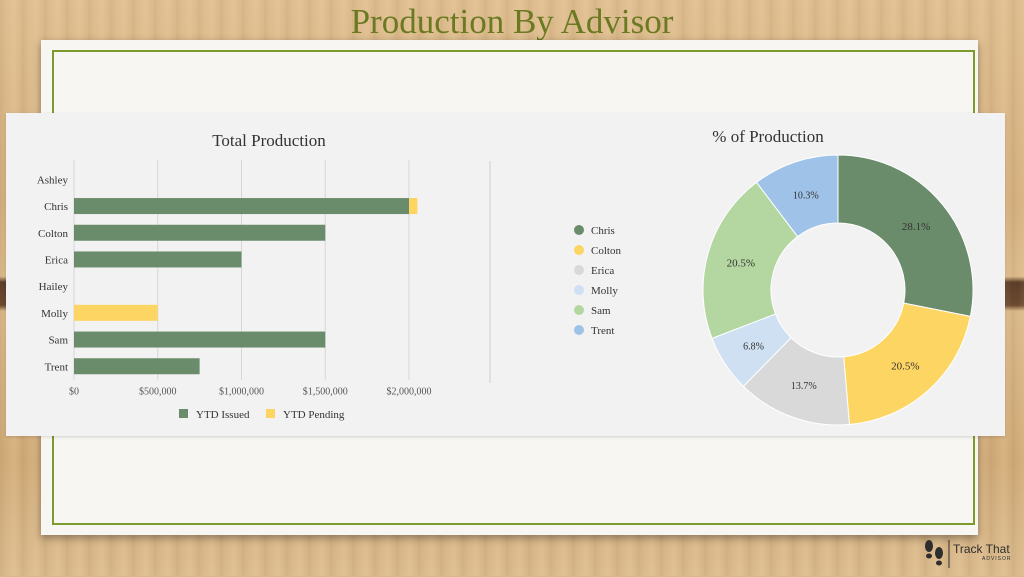 This screenshot has width=1024, height=577. Describe the element at coordinates (223, 415) in the screenshot. I see `legend-label-issued: YTD Issued` at that location.